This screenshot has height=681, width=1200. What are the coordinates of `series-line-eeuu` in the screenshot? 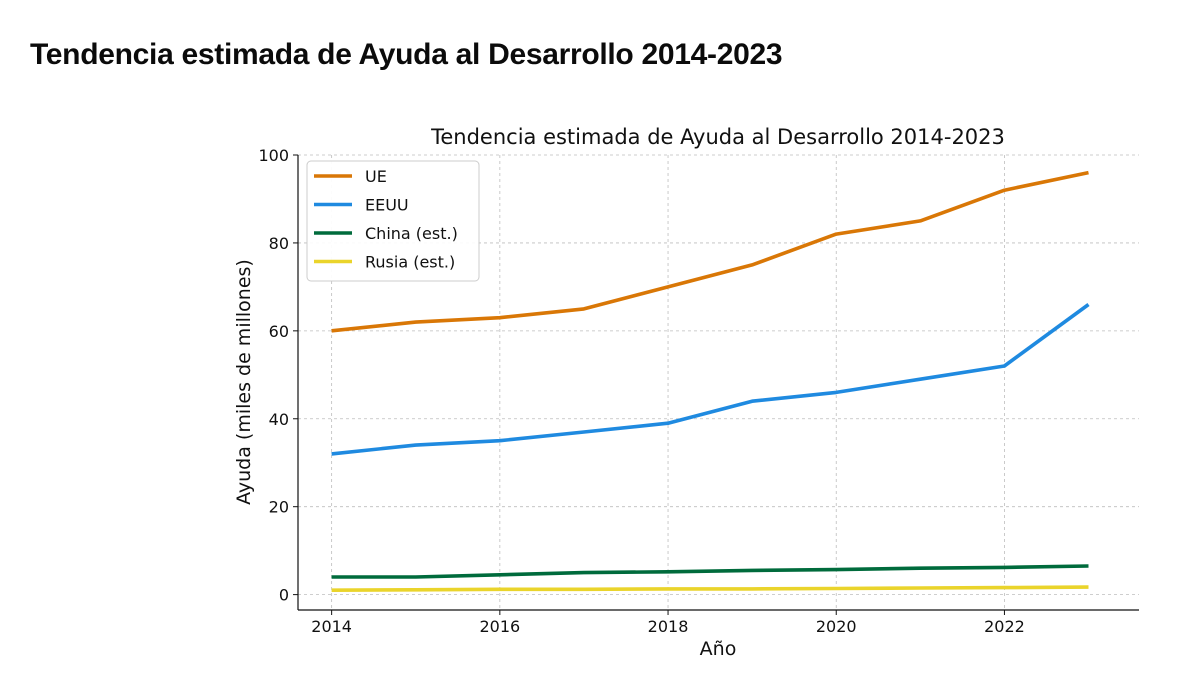 It's located at (710, 379).